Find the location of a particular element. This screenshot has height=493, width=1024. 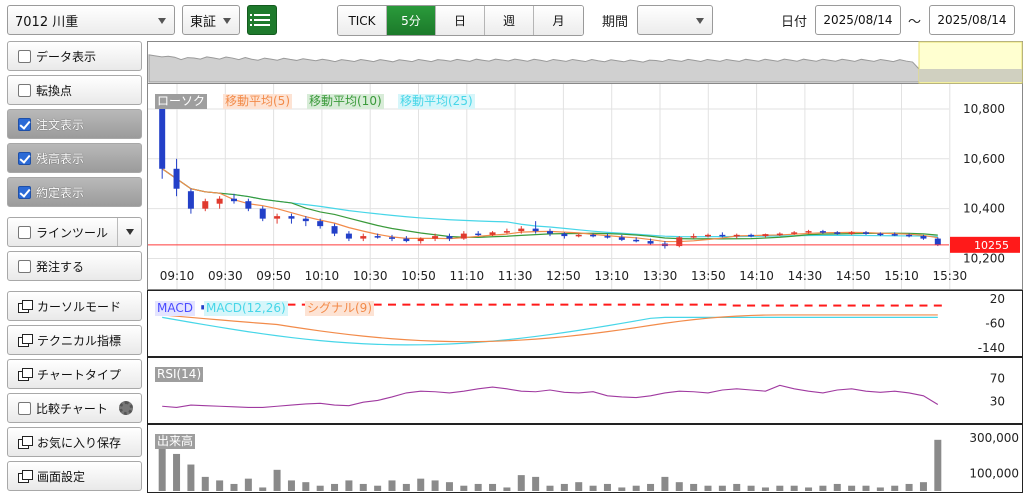

date-from-input: 2025/08/14 is located at coordinates (858, 20).